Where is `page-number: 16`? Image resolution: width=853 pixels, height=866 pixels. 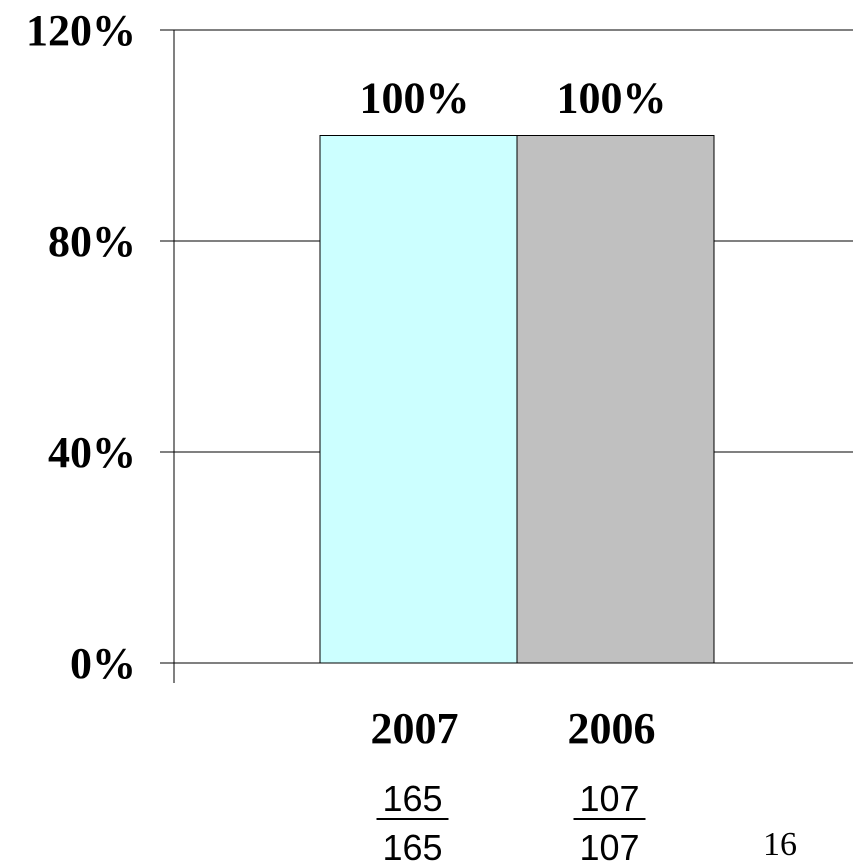 page-number: 16 is located at coordinates (780, 844).